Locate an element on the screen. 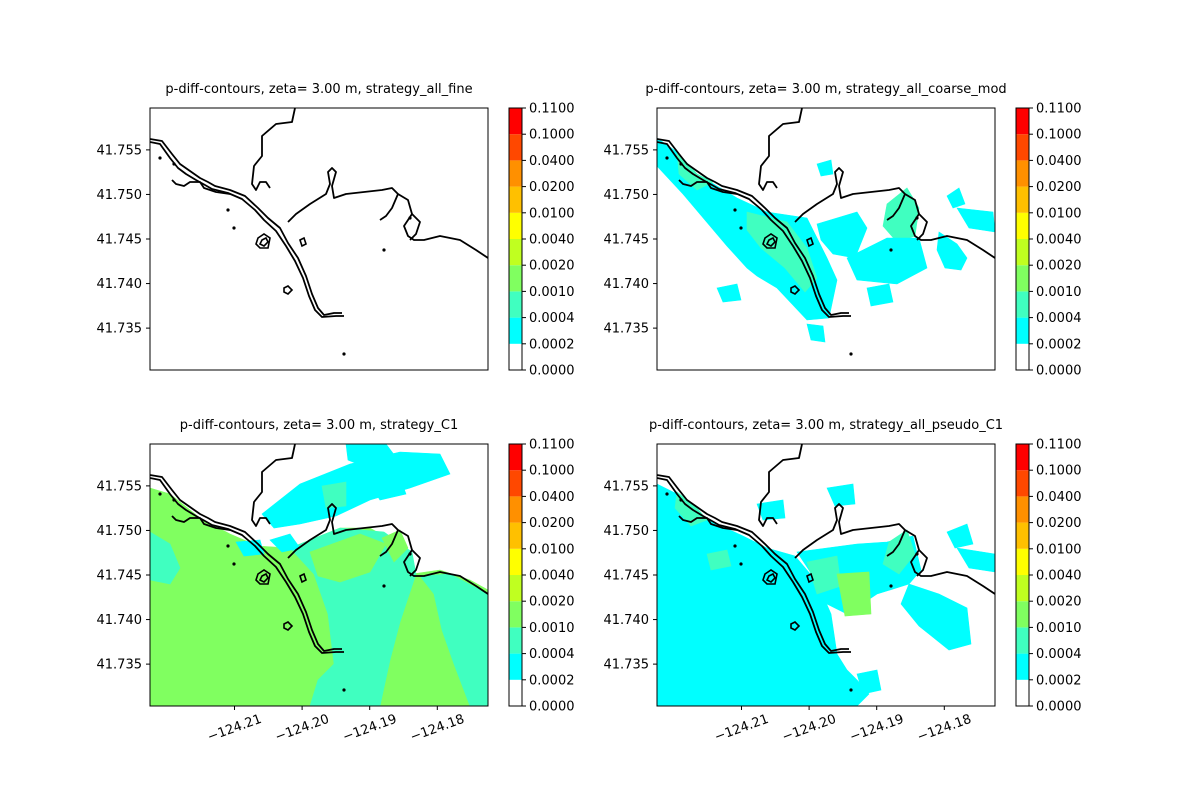 This screenshot has height=800, width=1200. colorbar-tick-label: 0.0100 is located at coordinates (552, 213).